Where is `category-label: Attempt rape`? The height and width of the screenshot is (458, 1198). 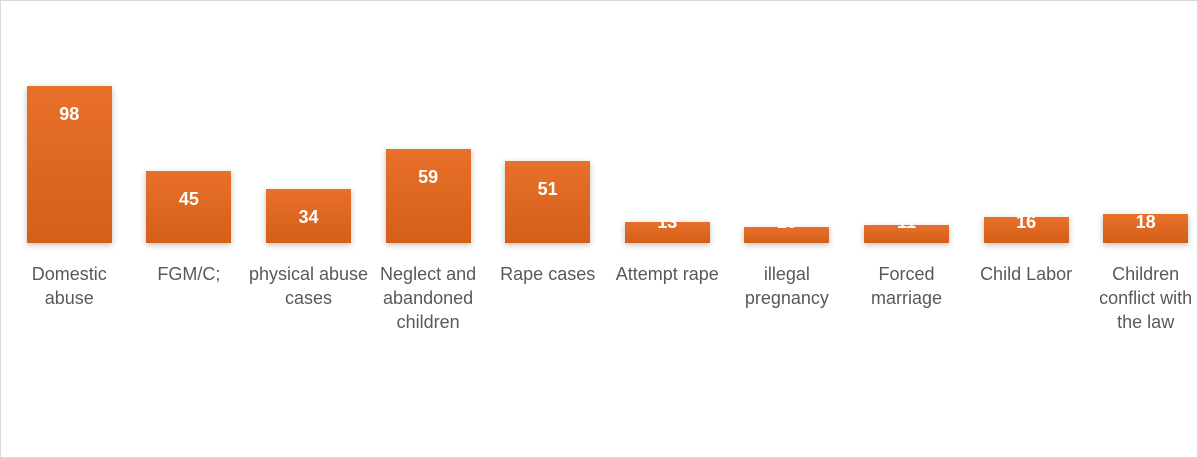 category-label: Attempt rape is located at coordinates (667, 274).